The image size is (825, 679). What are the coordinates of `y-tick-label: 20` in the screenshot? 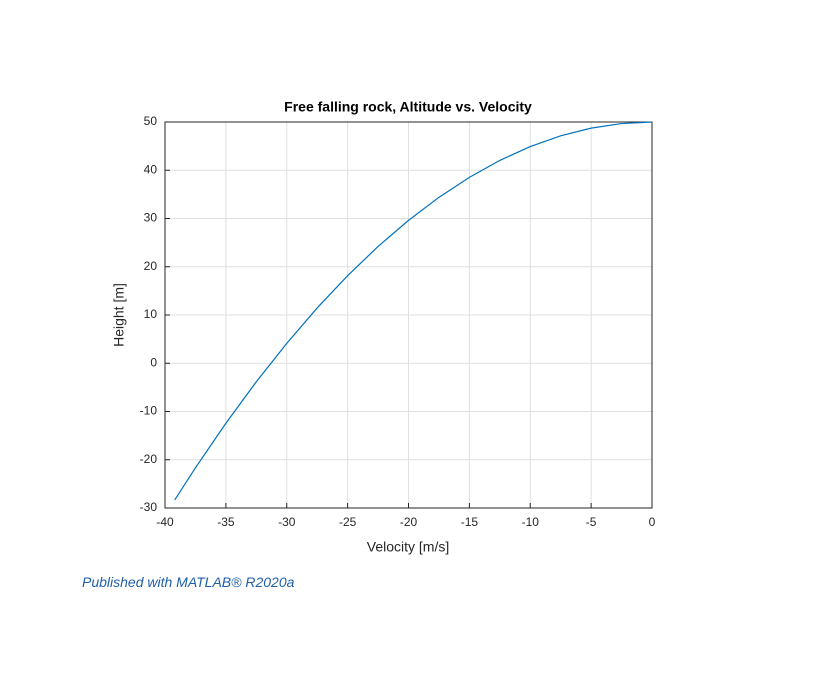 It's located at (151, 266).